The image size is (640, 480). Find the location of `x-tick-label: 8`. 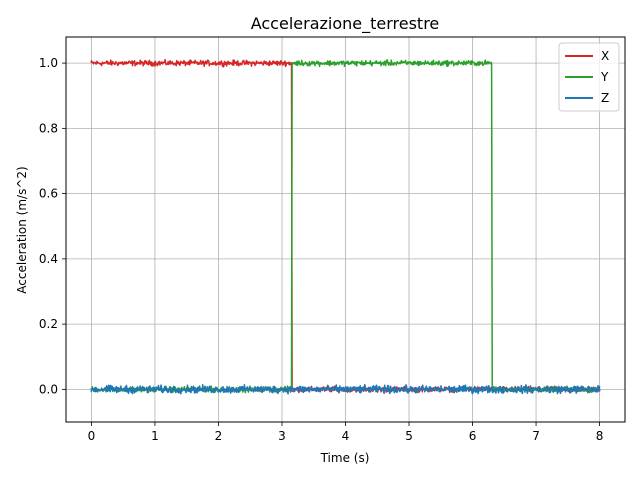

x-tick-label: 8 is located at coordinates (600, 436).